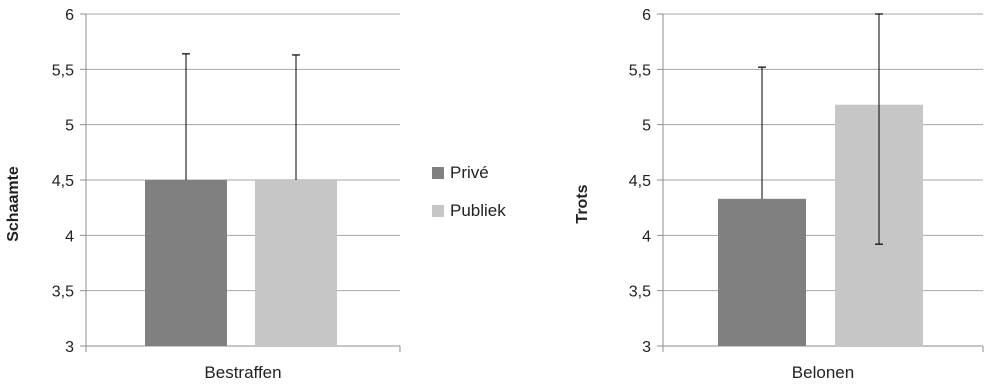 This screenshot has height=388, width=988. I want to click on chart1-ytick-label: 4,5, so click(63, 181).